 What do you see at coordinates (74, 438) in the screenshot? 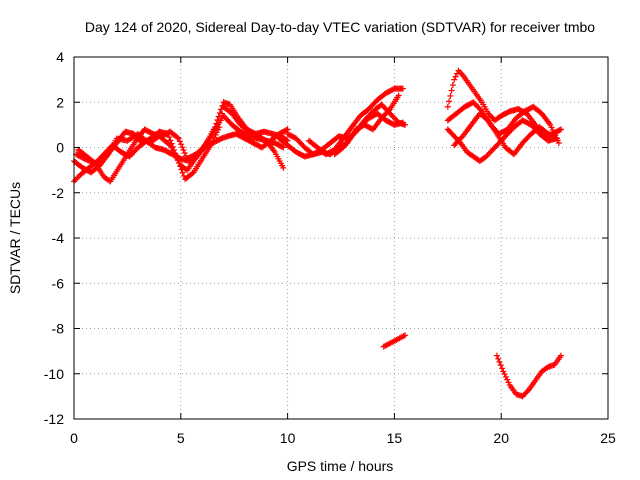
I see `x-tick-label: 0` at bounding box center [74, 438].